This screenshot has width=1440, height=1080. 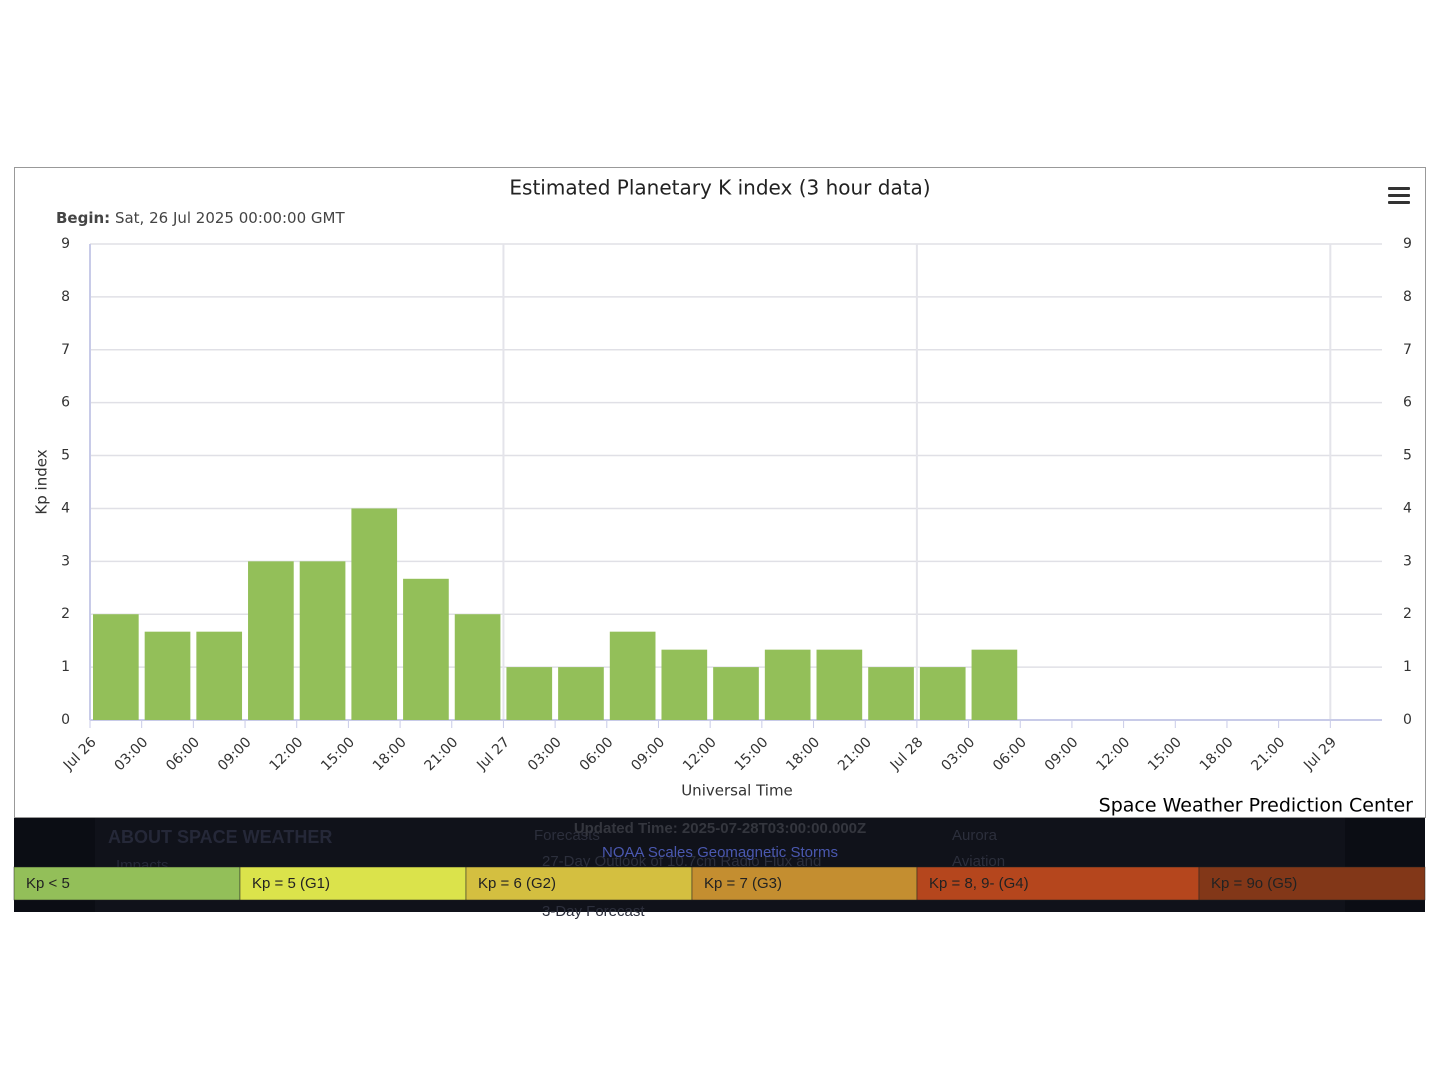 What do you see at coordinates (681, 861) in the screenshot?
I see `footer-link: 27-Day Outlook of 10.7cm Radio Flux and` at bounding box center [681, 861].